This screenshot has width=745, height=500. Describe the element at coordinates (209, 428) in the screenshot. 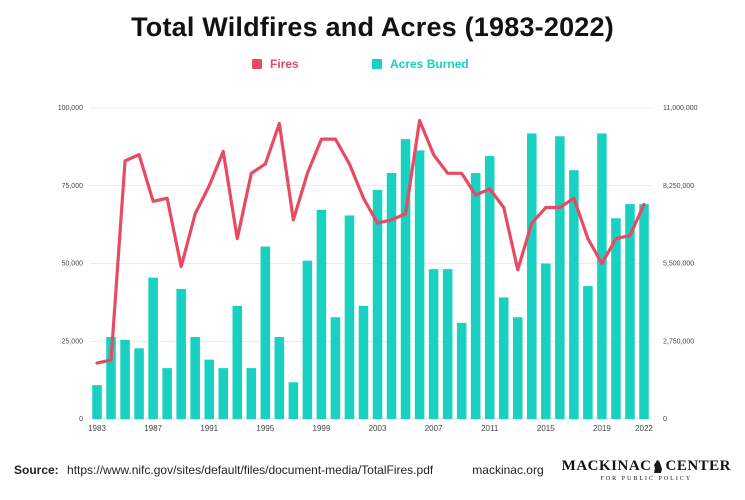

I see `x-axis-tick-label: 1991` at that location.